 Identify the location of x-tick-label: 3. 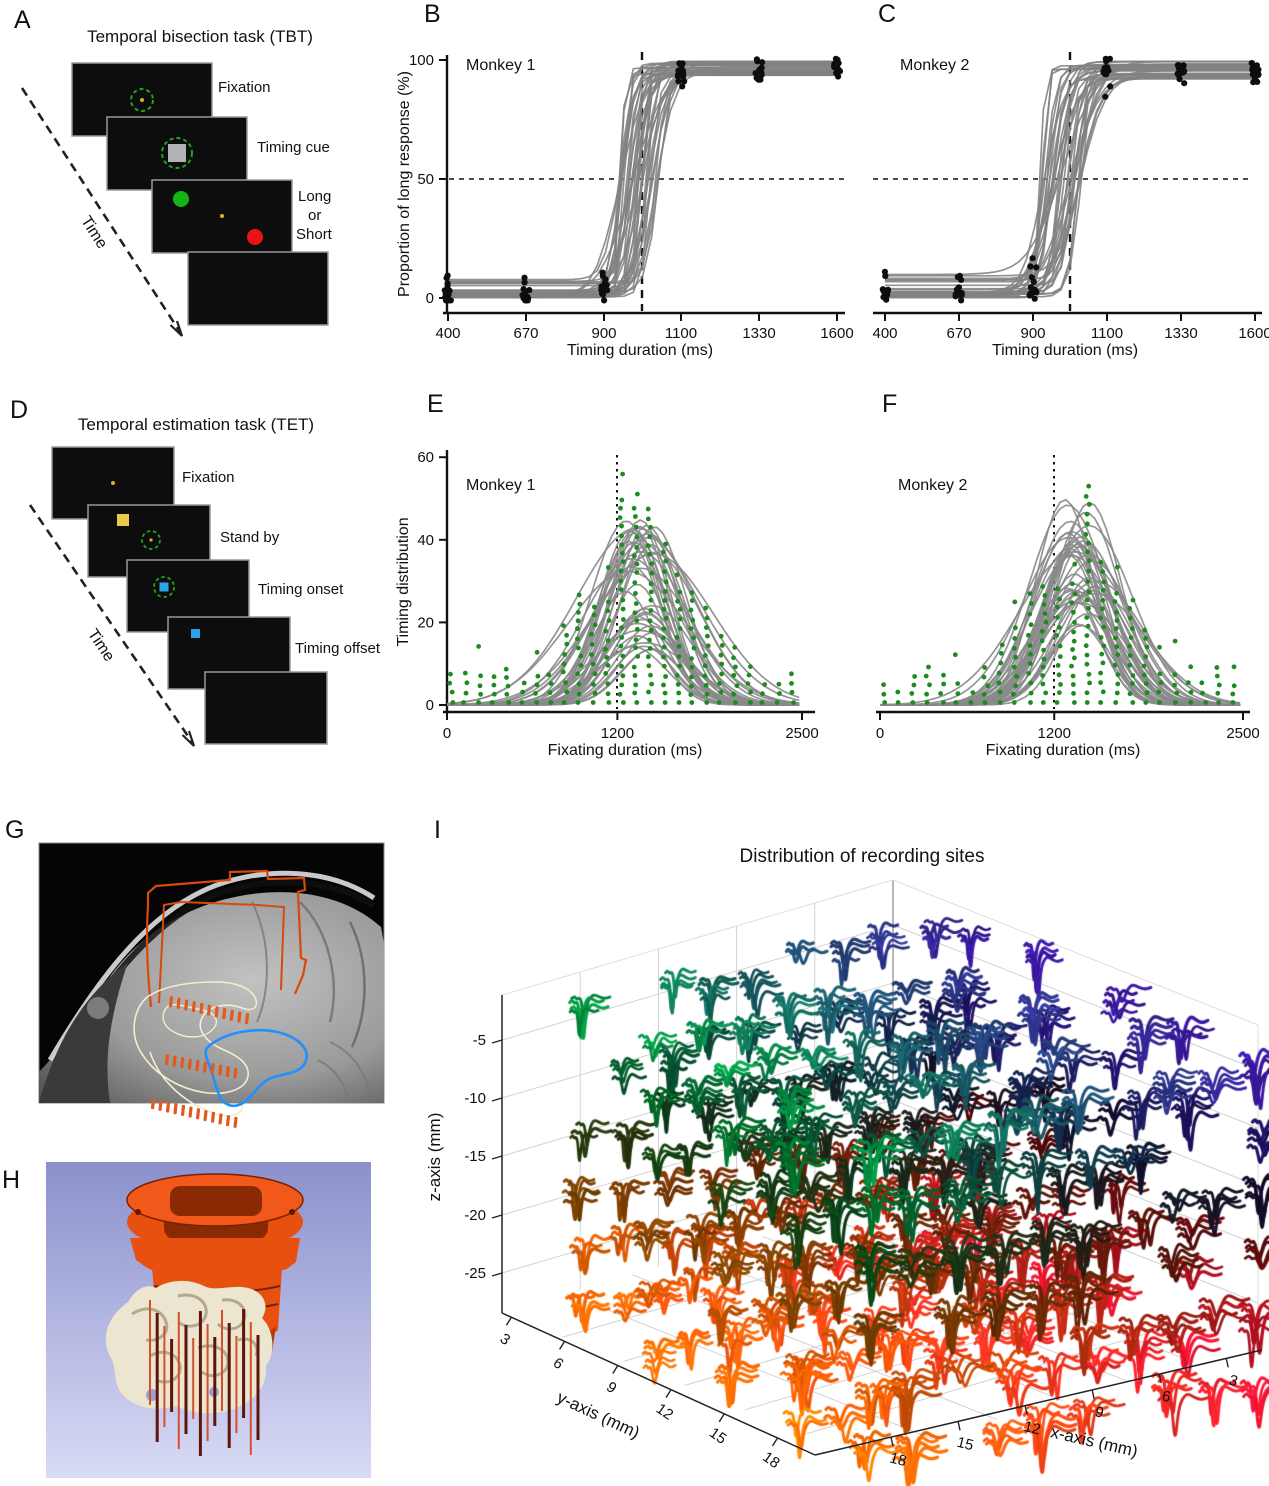
(1233, 1381).